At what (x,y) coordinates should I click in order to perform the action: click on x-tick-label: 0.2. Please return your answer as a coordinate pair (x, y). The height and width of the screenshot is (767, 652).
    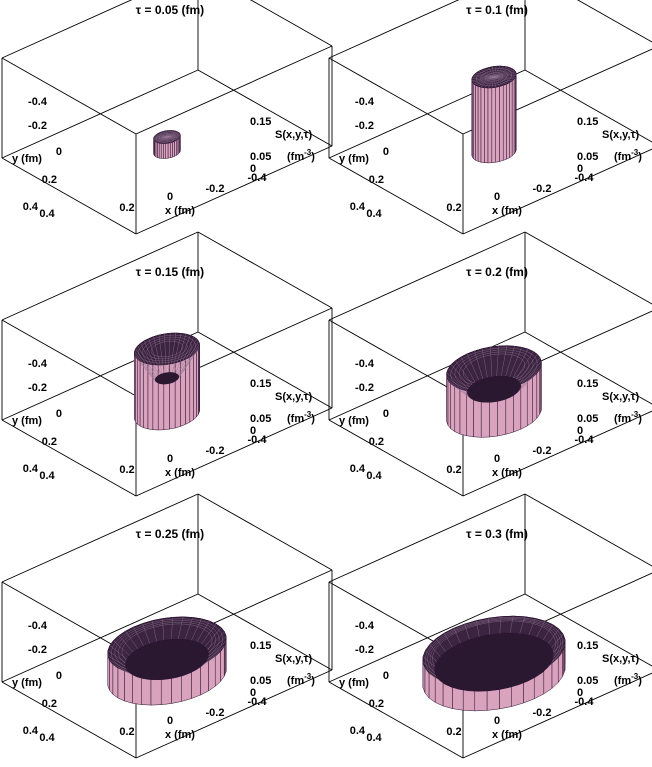
    Looking at the image, I should click on (453, 470).